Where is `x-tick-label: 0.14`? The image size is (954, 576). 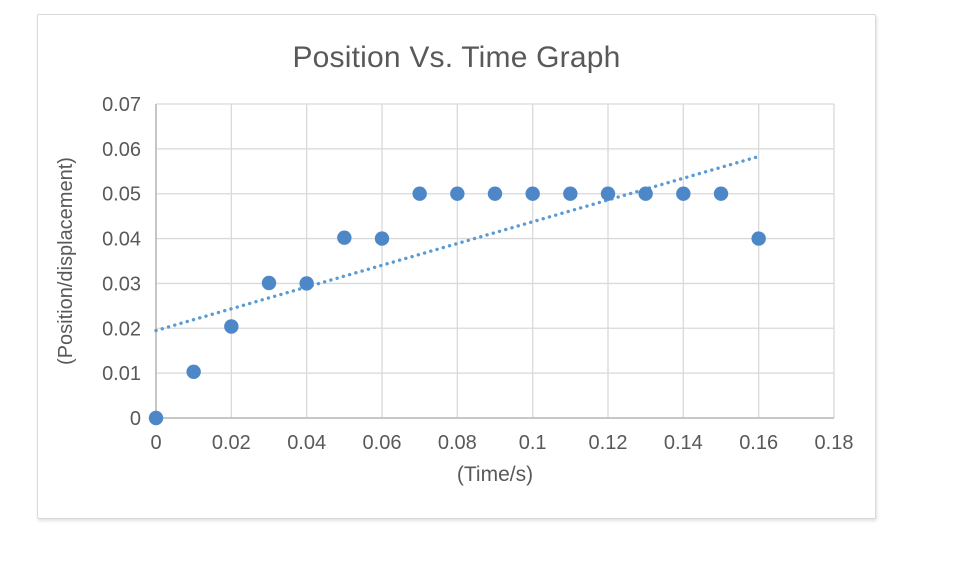 x-tick-label: 0.14 is located at coordinates (683, 443).